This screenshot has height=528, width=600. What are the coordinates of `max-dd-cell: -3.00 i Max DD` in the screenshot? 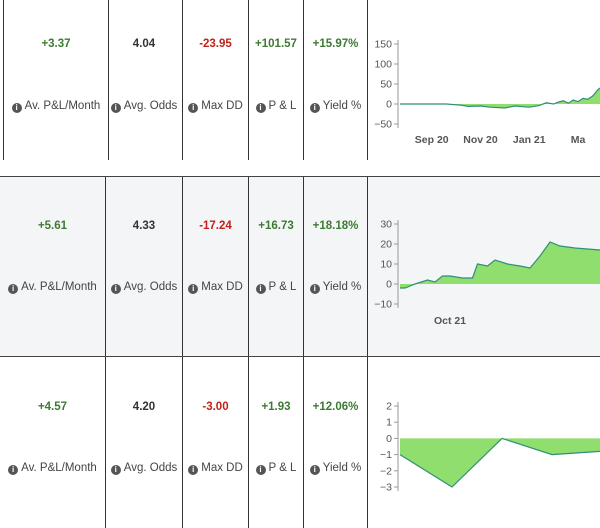 It's located at (216, 442).